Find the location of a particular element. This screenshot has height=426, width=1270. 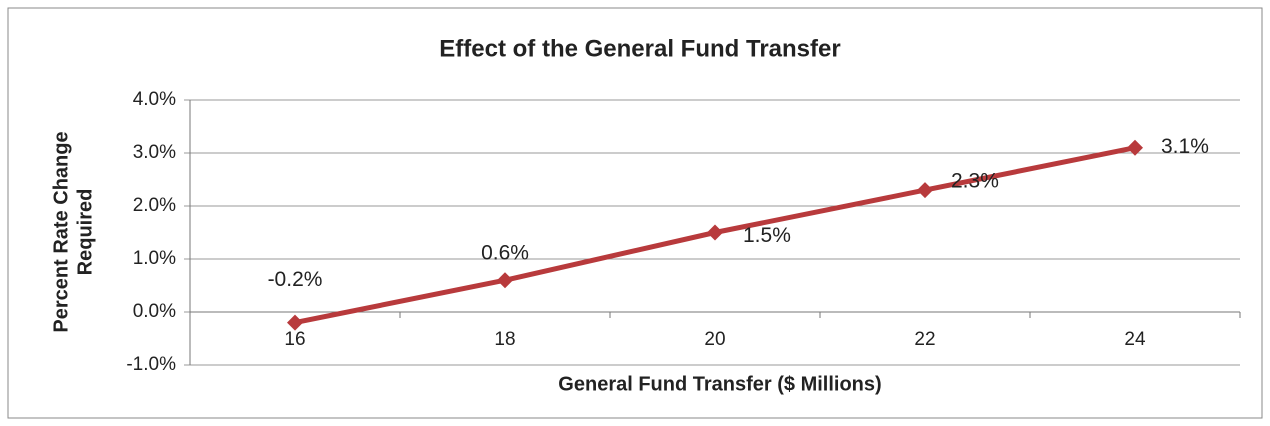

data-label: 2.3% is located at coordinates (975, 181).